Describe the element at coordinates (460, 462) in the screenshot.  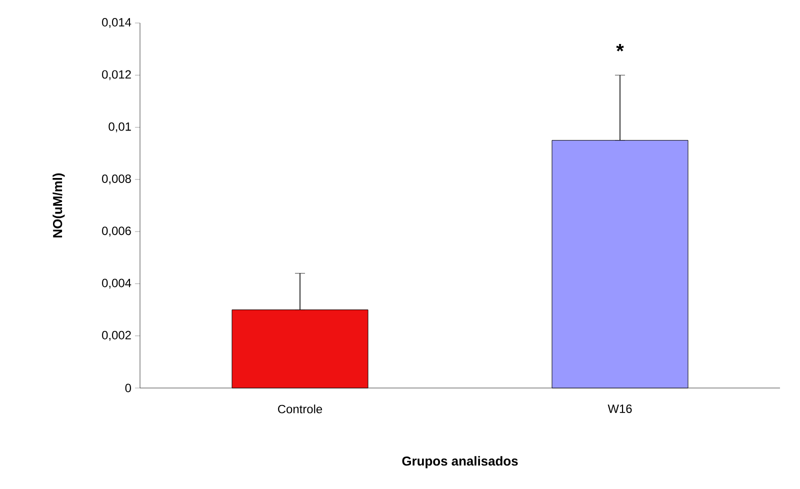
I see `x-axis-title: Grupos analisados` at that location.